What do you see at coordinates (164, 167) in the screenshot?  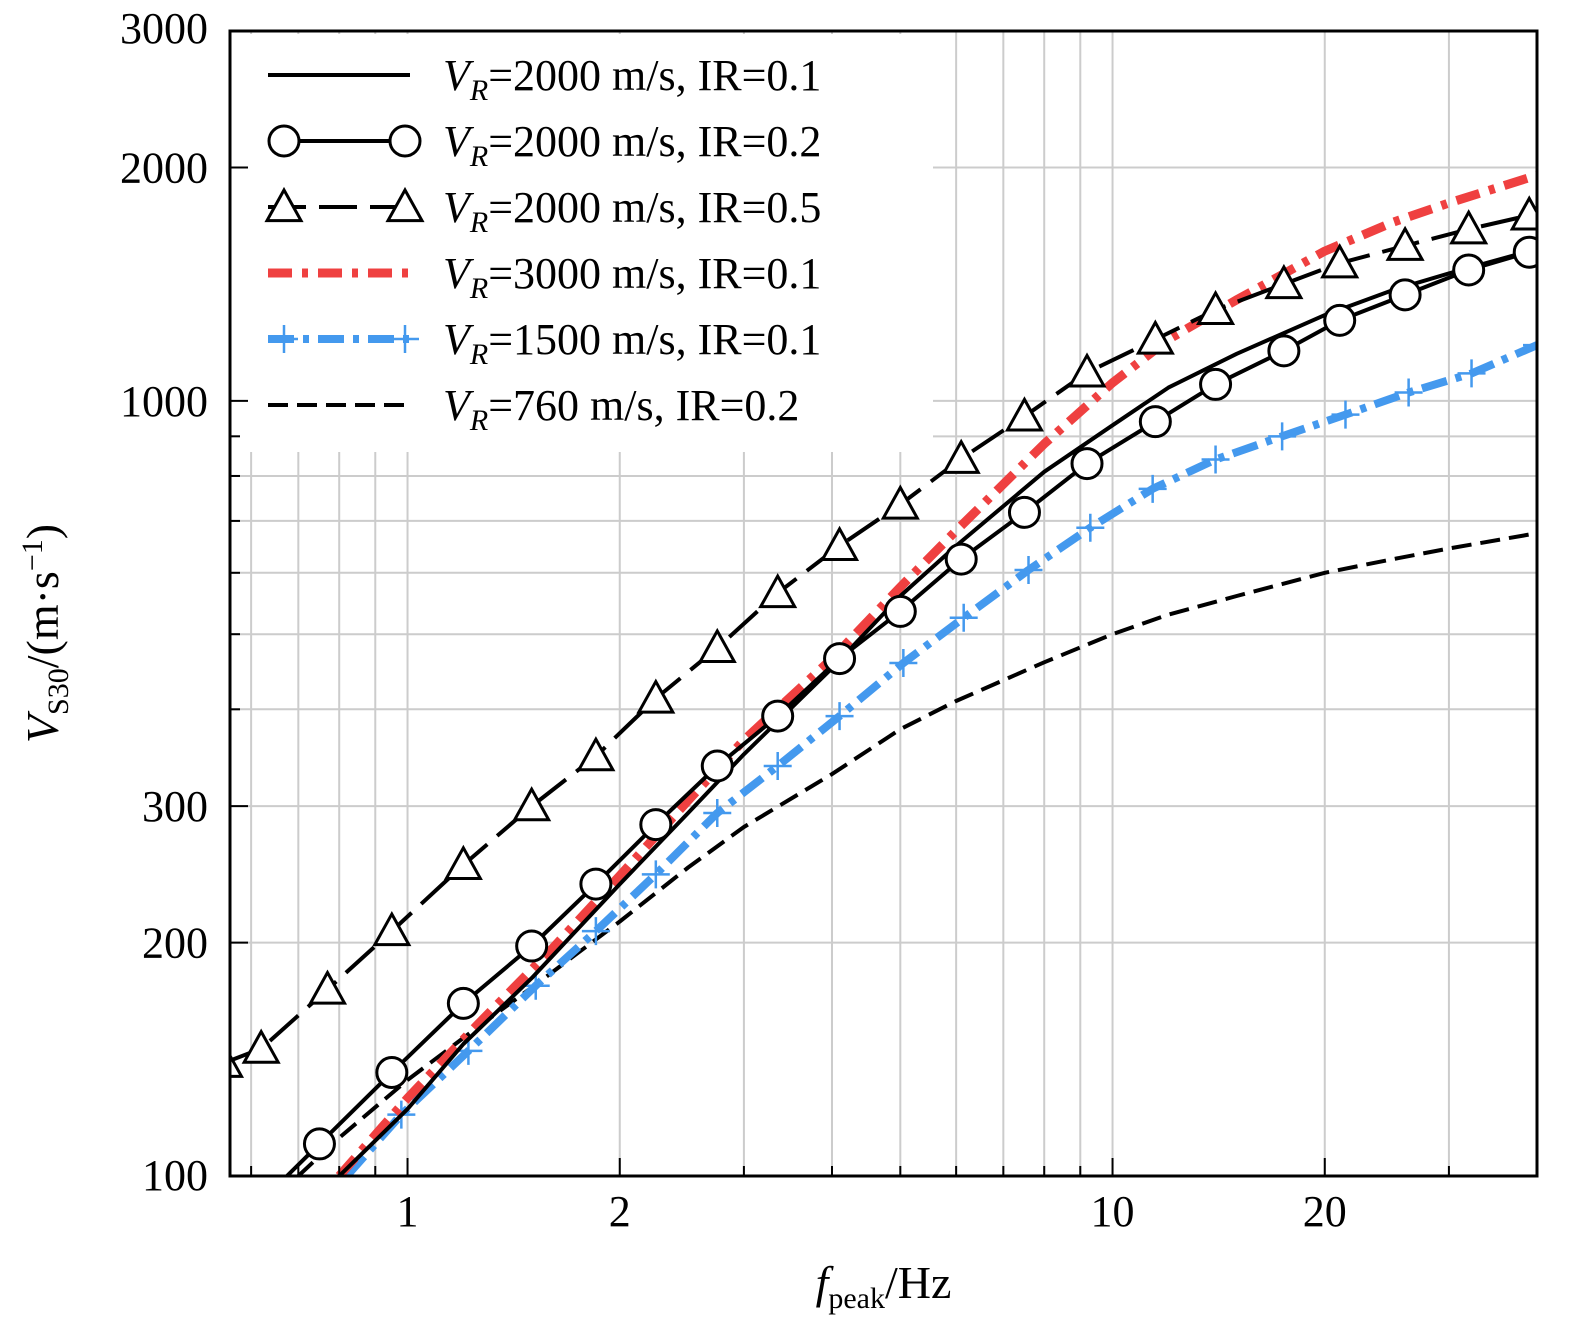 I see `y-tick-label: 2000` at bounding box center [164, 167].